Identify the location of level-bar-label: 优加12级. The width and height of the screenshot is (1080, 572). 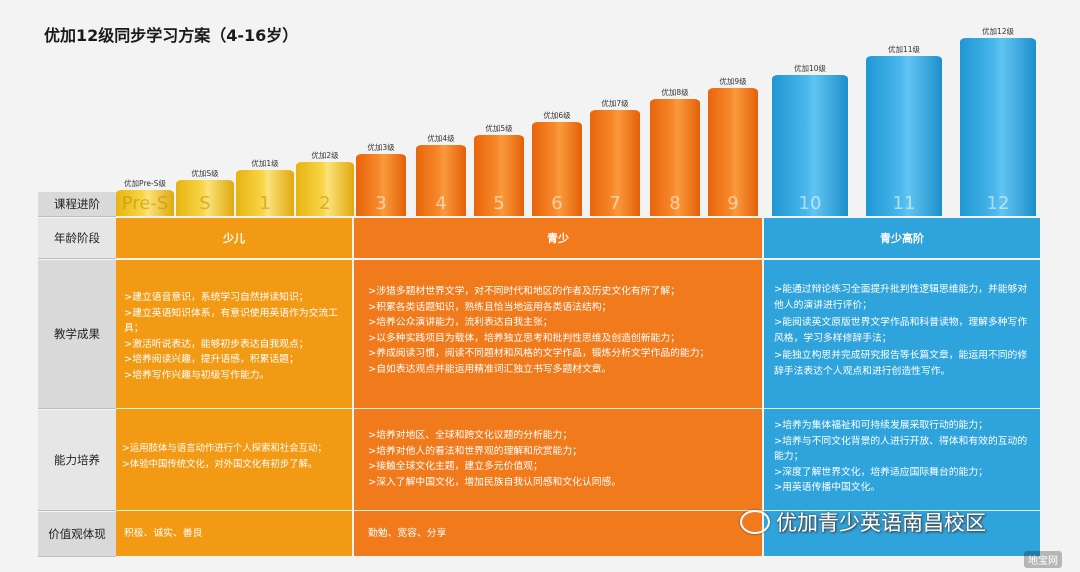
(998, 31).